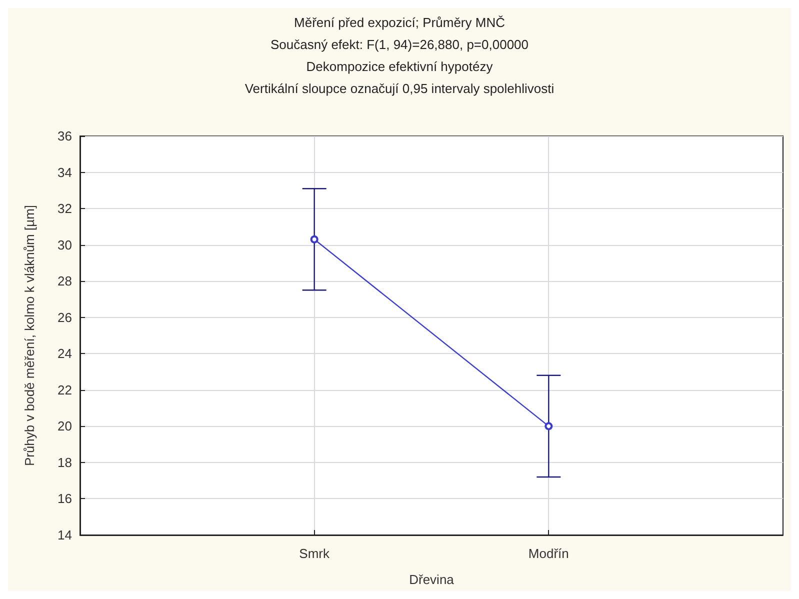 The height and width of the screenshot is (599, 799). I want to click on y-tick-label: 28, so click(65, 281).